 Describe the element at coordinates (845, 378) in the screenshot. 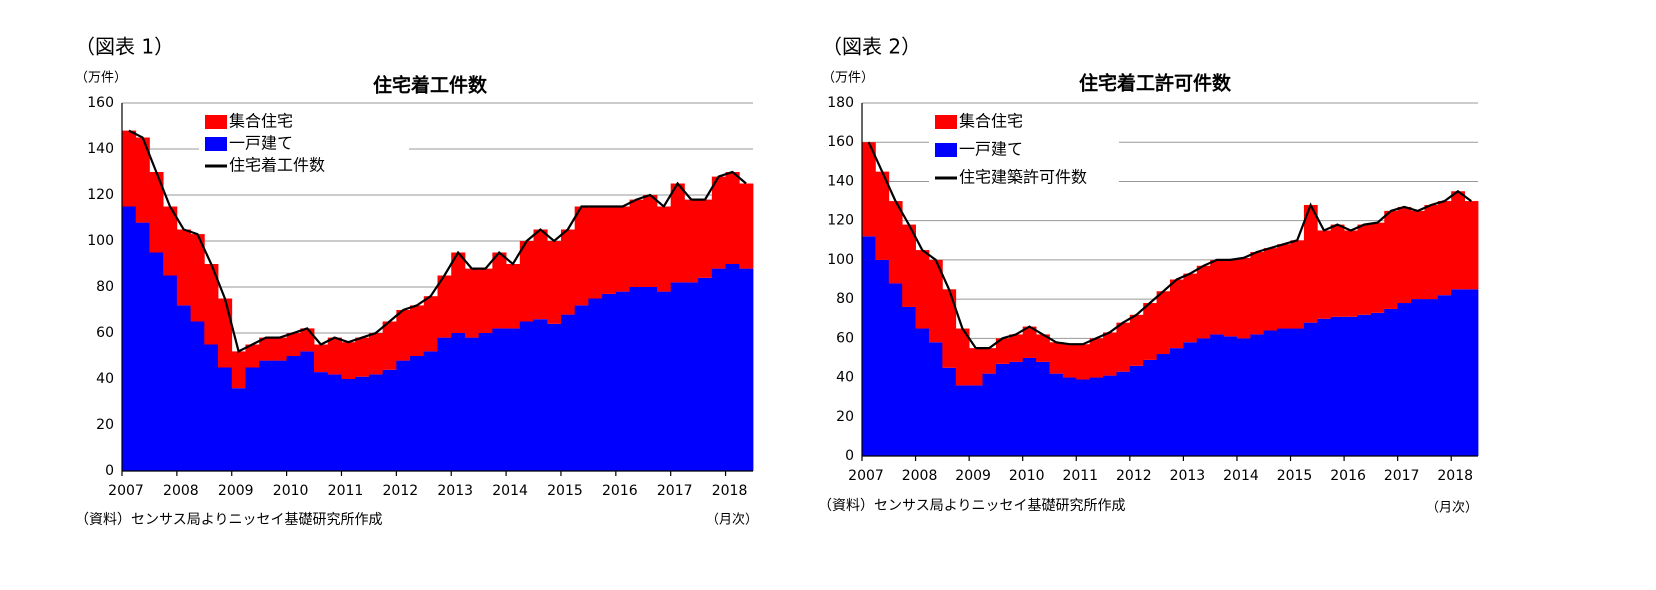

I see `y-tick-label: 40` at that location.